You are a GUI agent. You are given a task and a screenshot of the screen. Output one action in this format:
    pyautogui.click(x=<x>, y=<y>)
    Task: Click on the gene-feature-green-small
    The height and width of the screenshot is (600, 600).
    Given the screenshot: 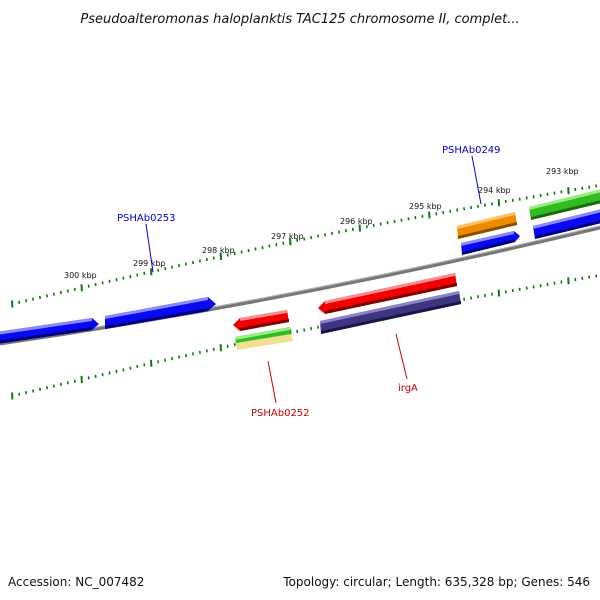 What is the action you would take?
    pyautogui.click(x=263, y=336)
    